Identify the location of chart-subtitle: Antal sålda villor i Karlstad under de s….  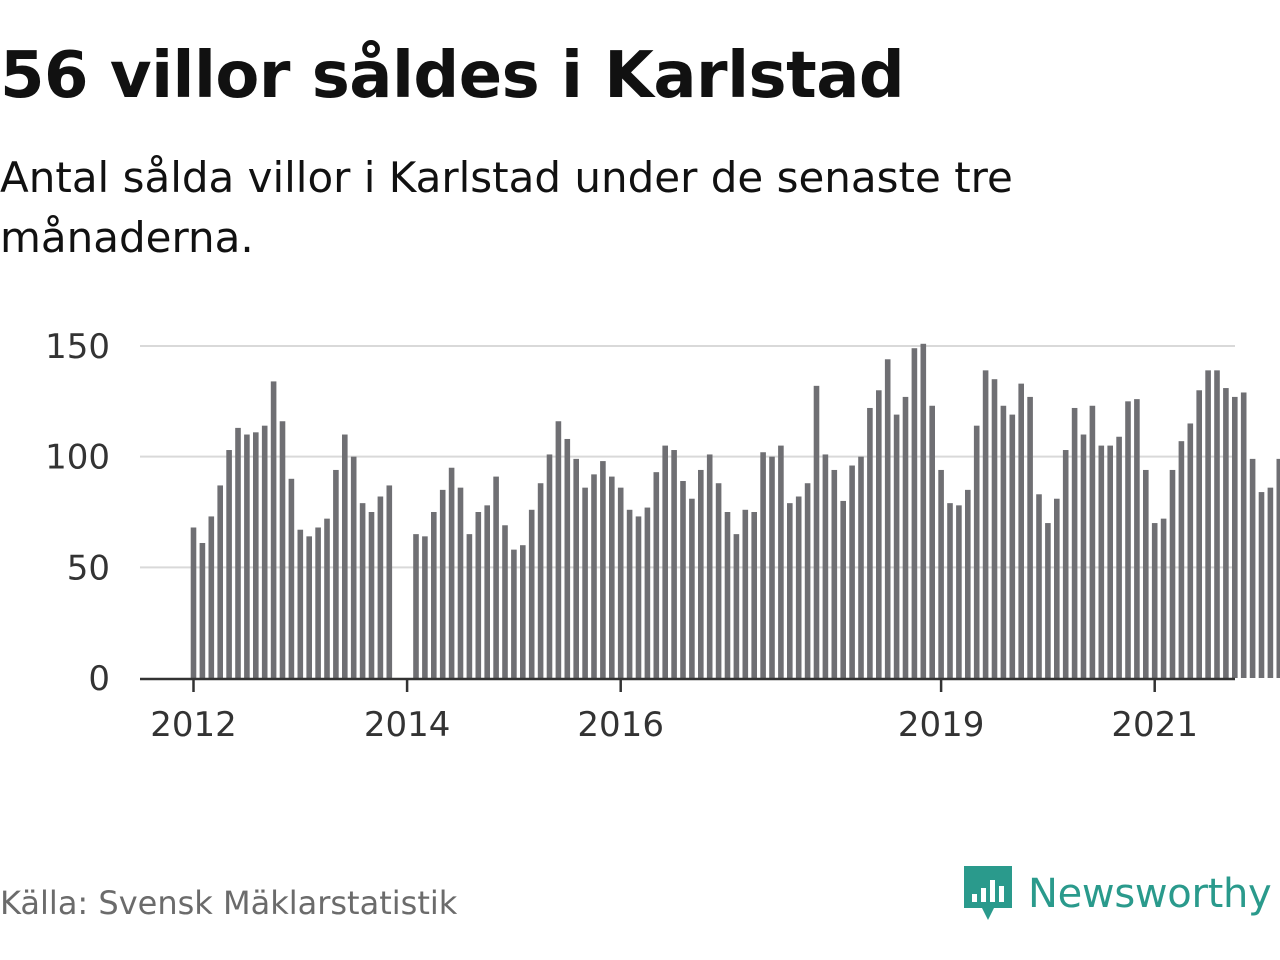
(506, 207).